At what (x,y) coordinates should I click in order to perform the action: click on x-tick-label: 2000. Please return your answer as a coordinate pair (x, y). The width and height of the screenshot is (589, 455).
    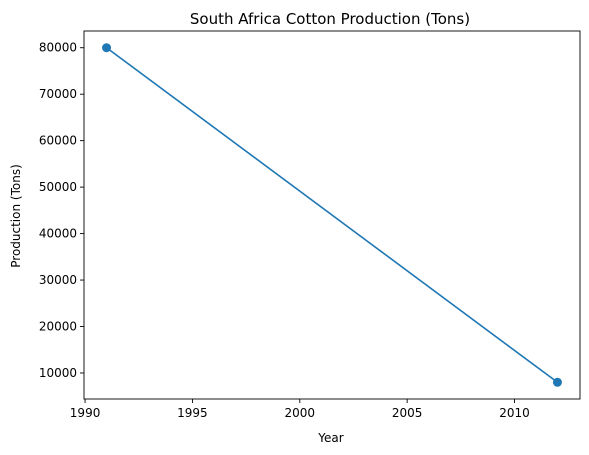
    Looking at the image, I should click on (300, 413).